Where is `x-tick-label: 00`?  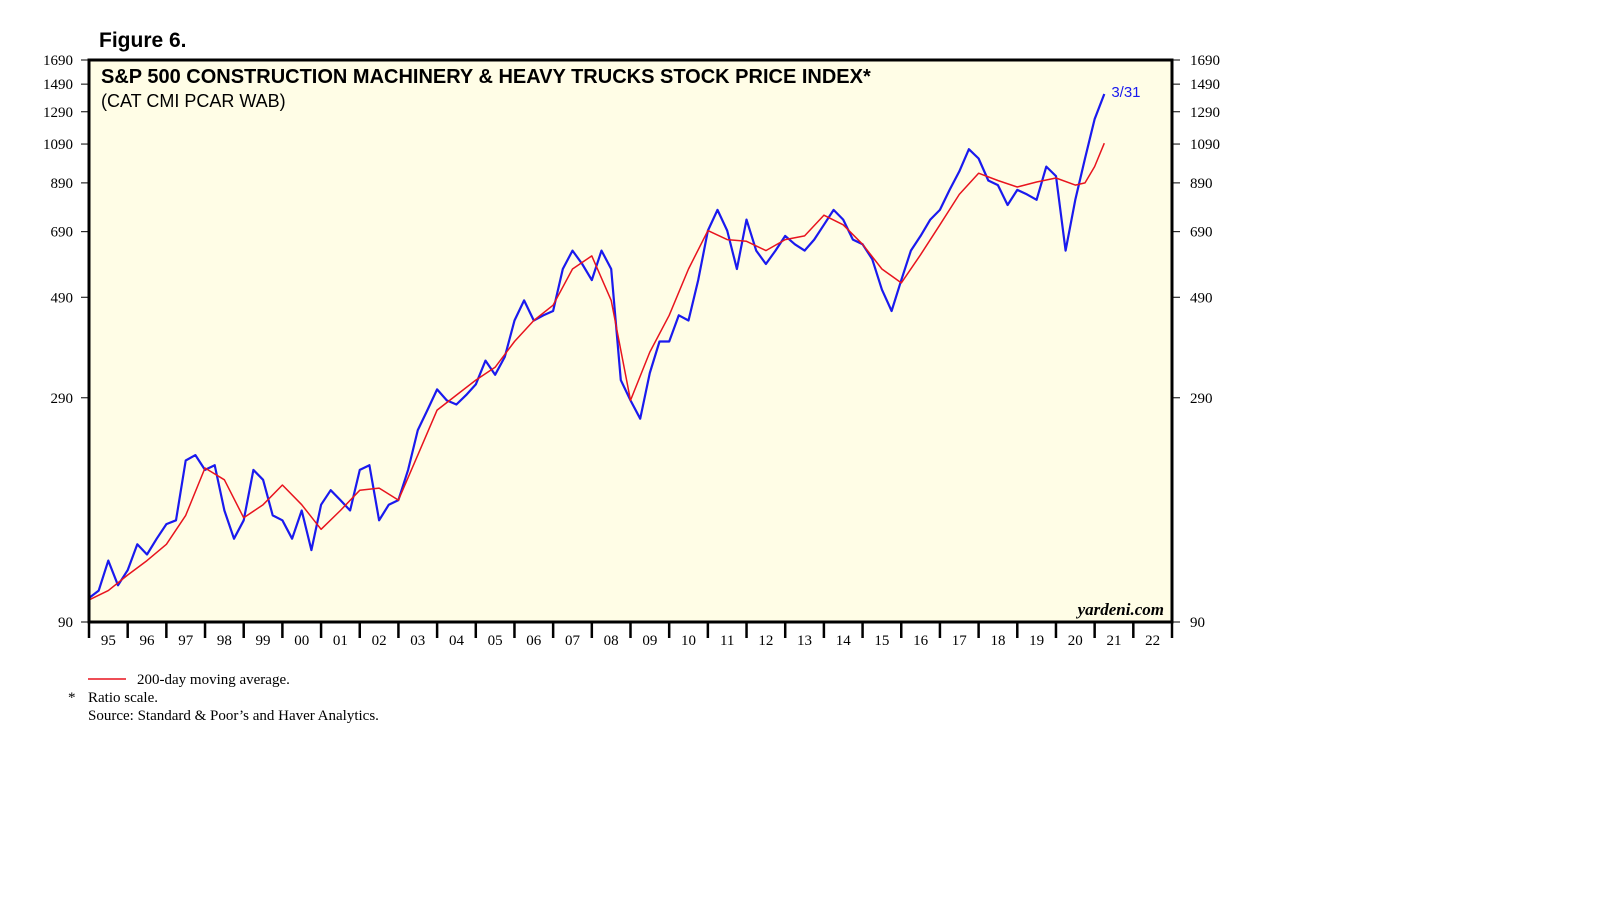
x-tick-label: 00 is located at coordinates (301, 641).